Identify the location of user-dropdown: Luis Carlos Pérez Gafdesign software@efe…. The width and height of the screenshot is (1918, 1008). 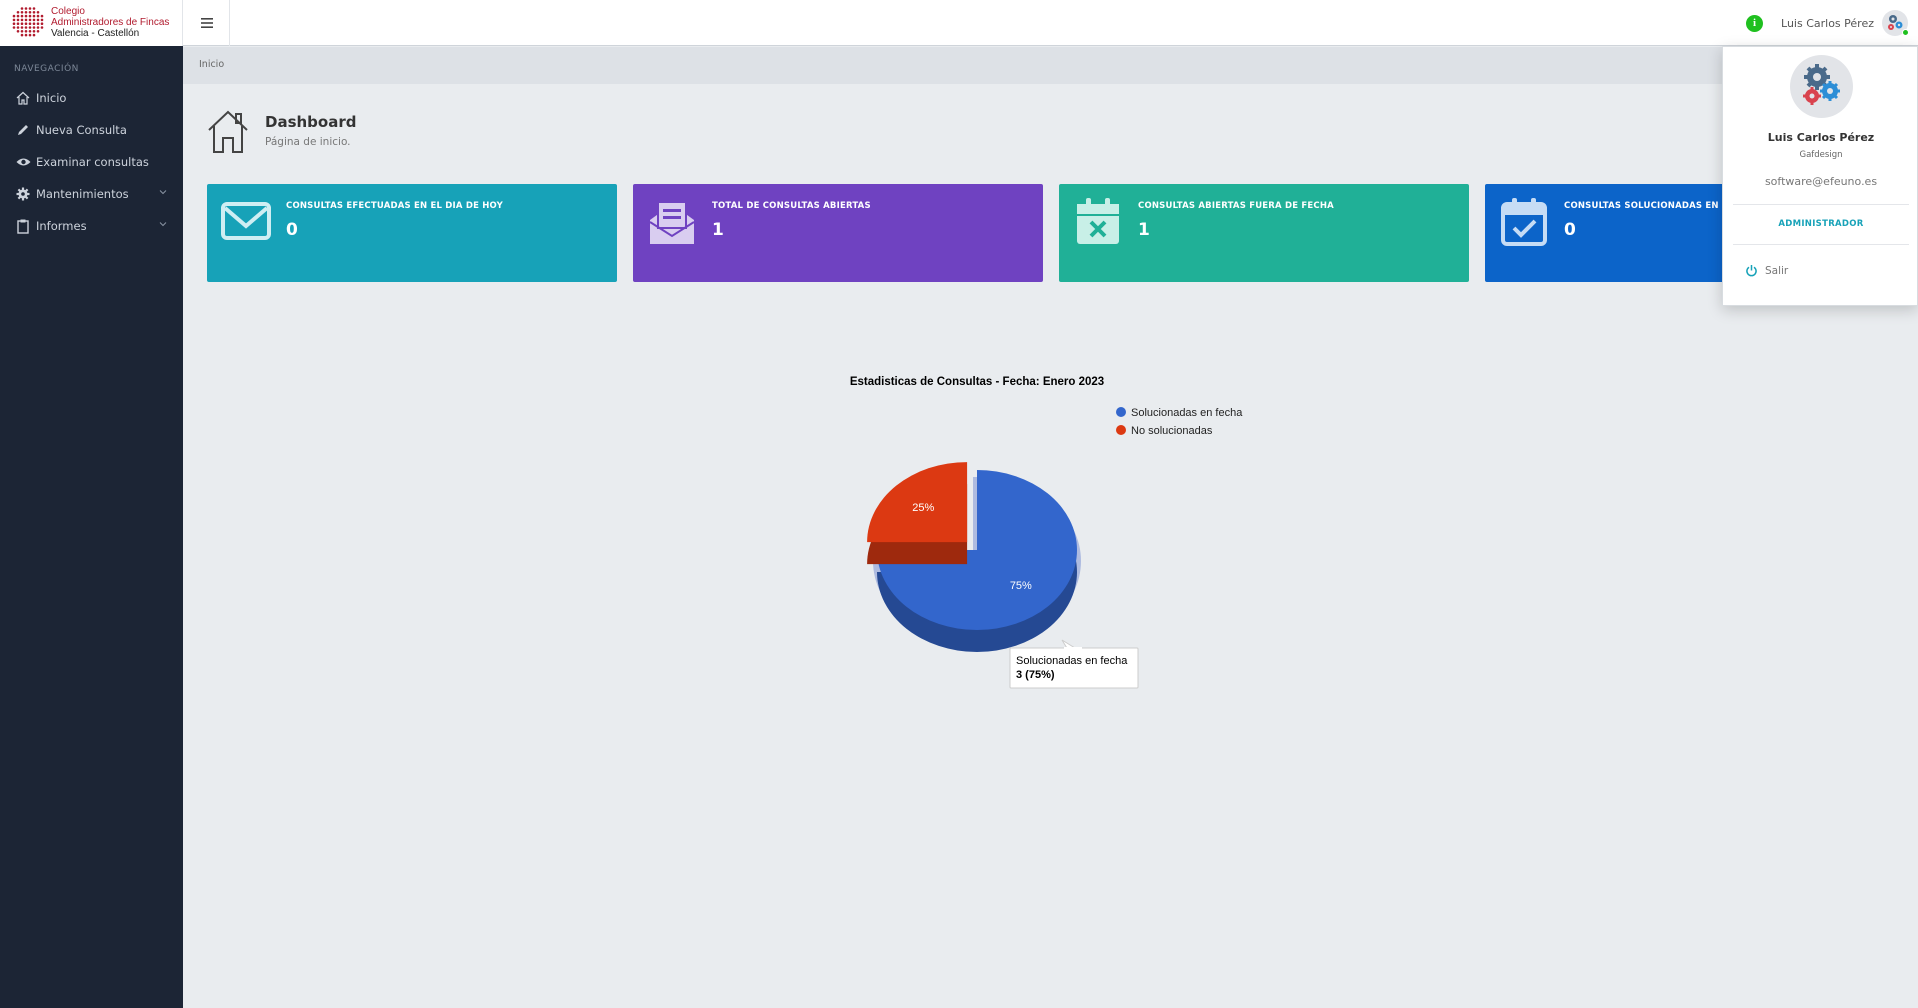
(1820, 176).